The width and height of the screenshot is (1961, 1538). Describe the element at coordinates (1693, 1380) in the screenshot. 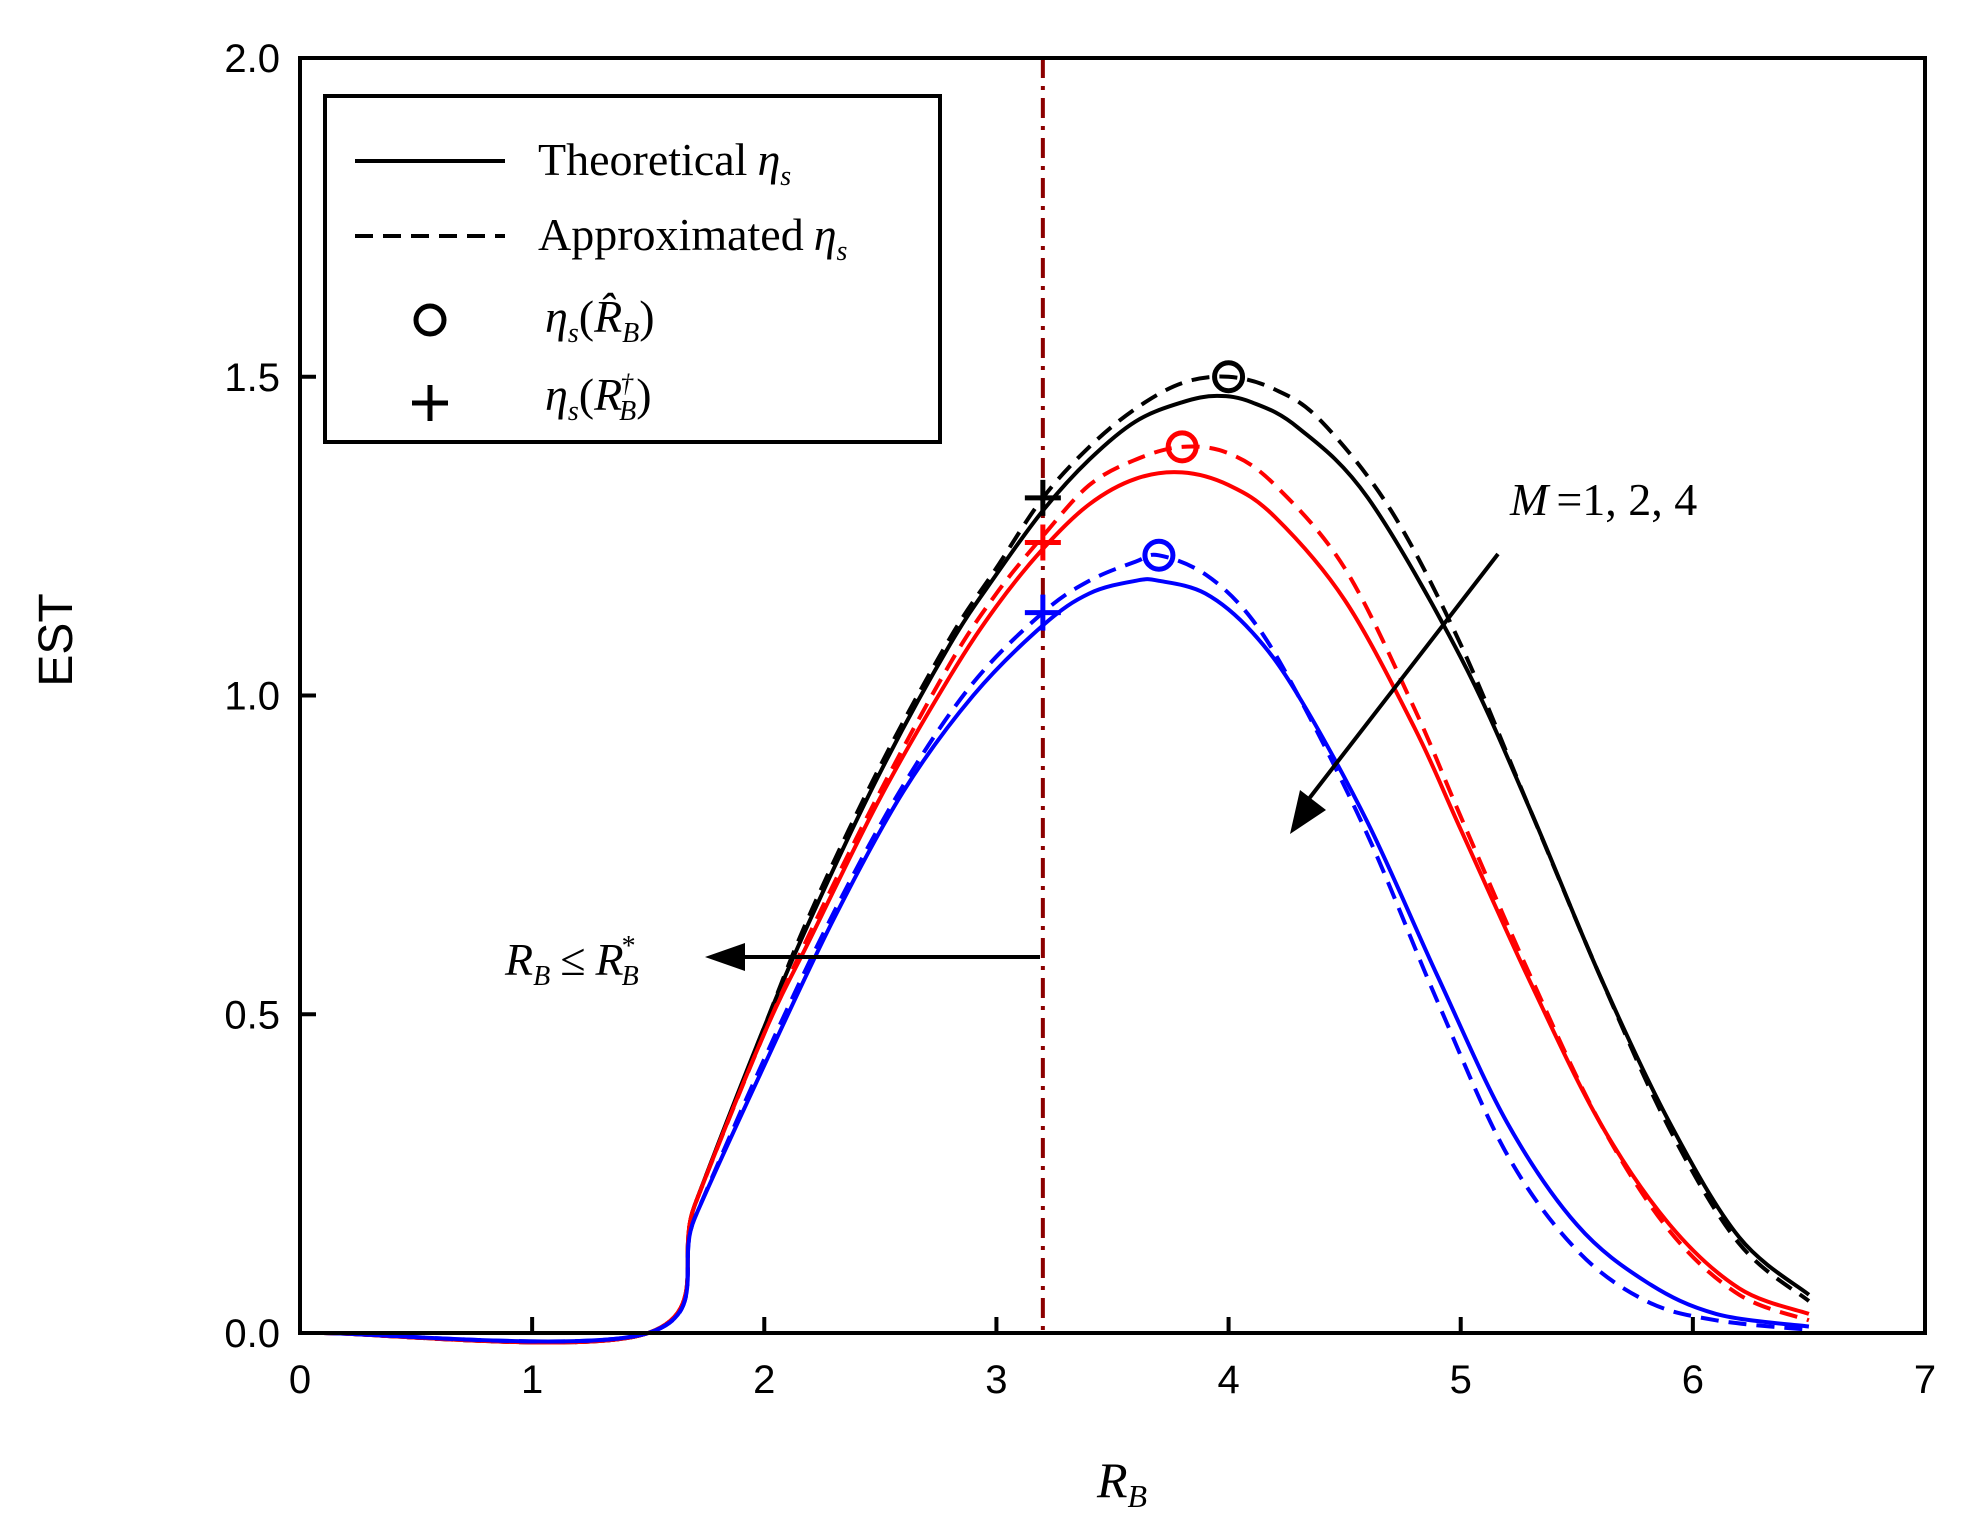

I see `x-tick-label: 6` at that location.